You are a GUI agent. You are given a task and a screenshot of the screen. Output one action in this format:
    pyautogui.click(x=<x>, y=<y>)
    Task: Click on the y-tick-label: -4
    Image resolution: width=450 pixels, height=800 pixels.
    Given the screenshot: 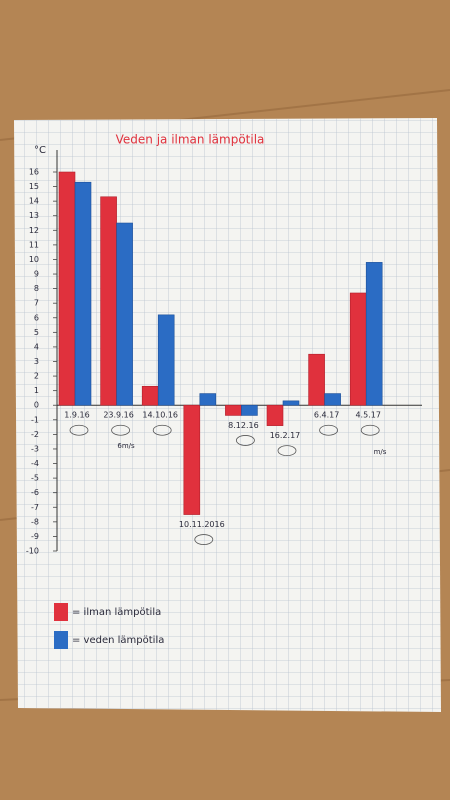 What is the action you would take?
    pyautogui.click(x=35, y=463)
    